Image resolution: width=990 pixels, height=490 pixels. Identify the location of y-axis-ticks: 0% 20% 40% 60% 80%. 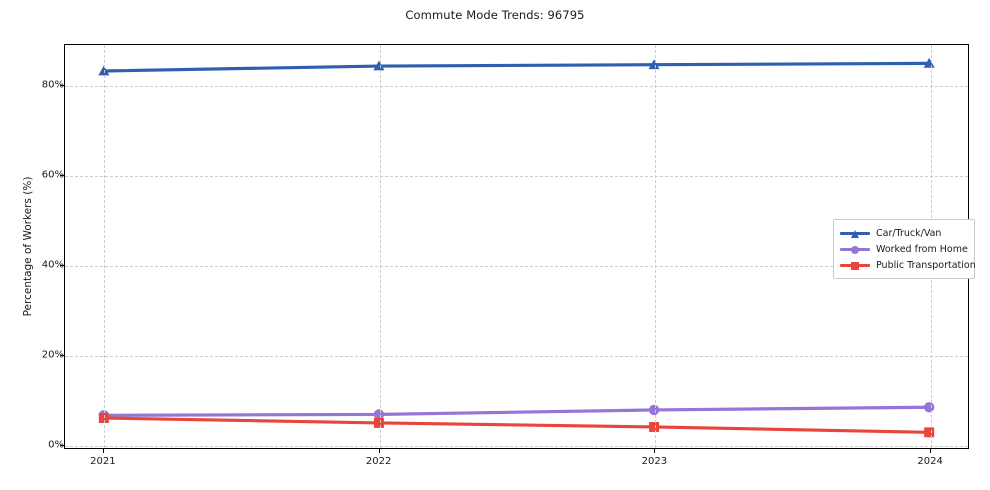
(32, 245).